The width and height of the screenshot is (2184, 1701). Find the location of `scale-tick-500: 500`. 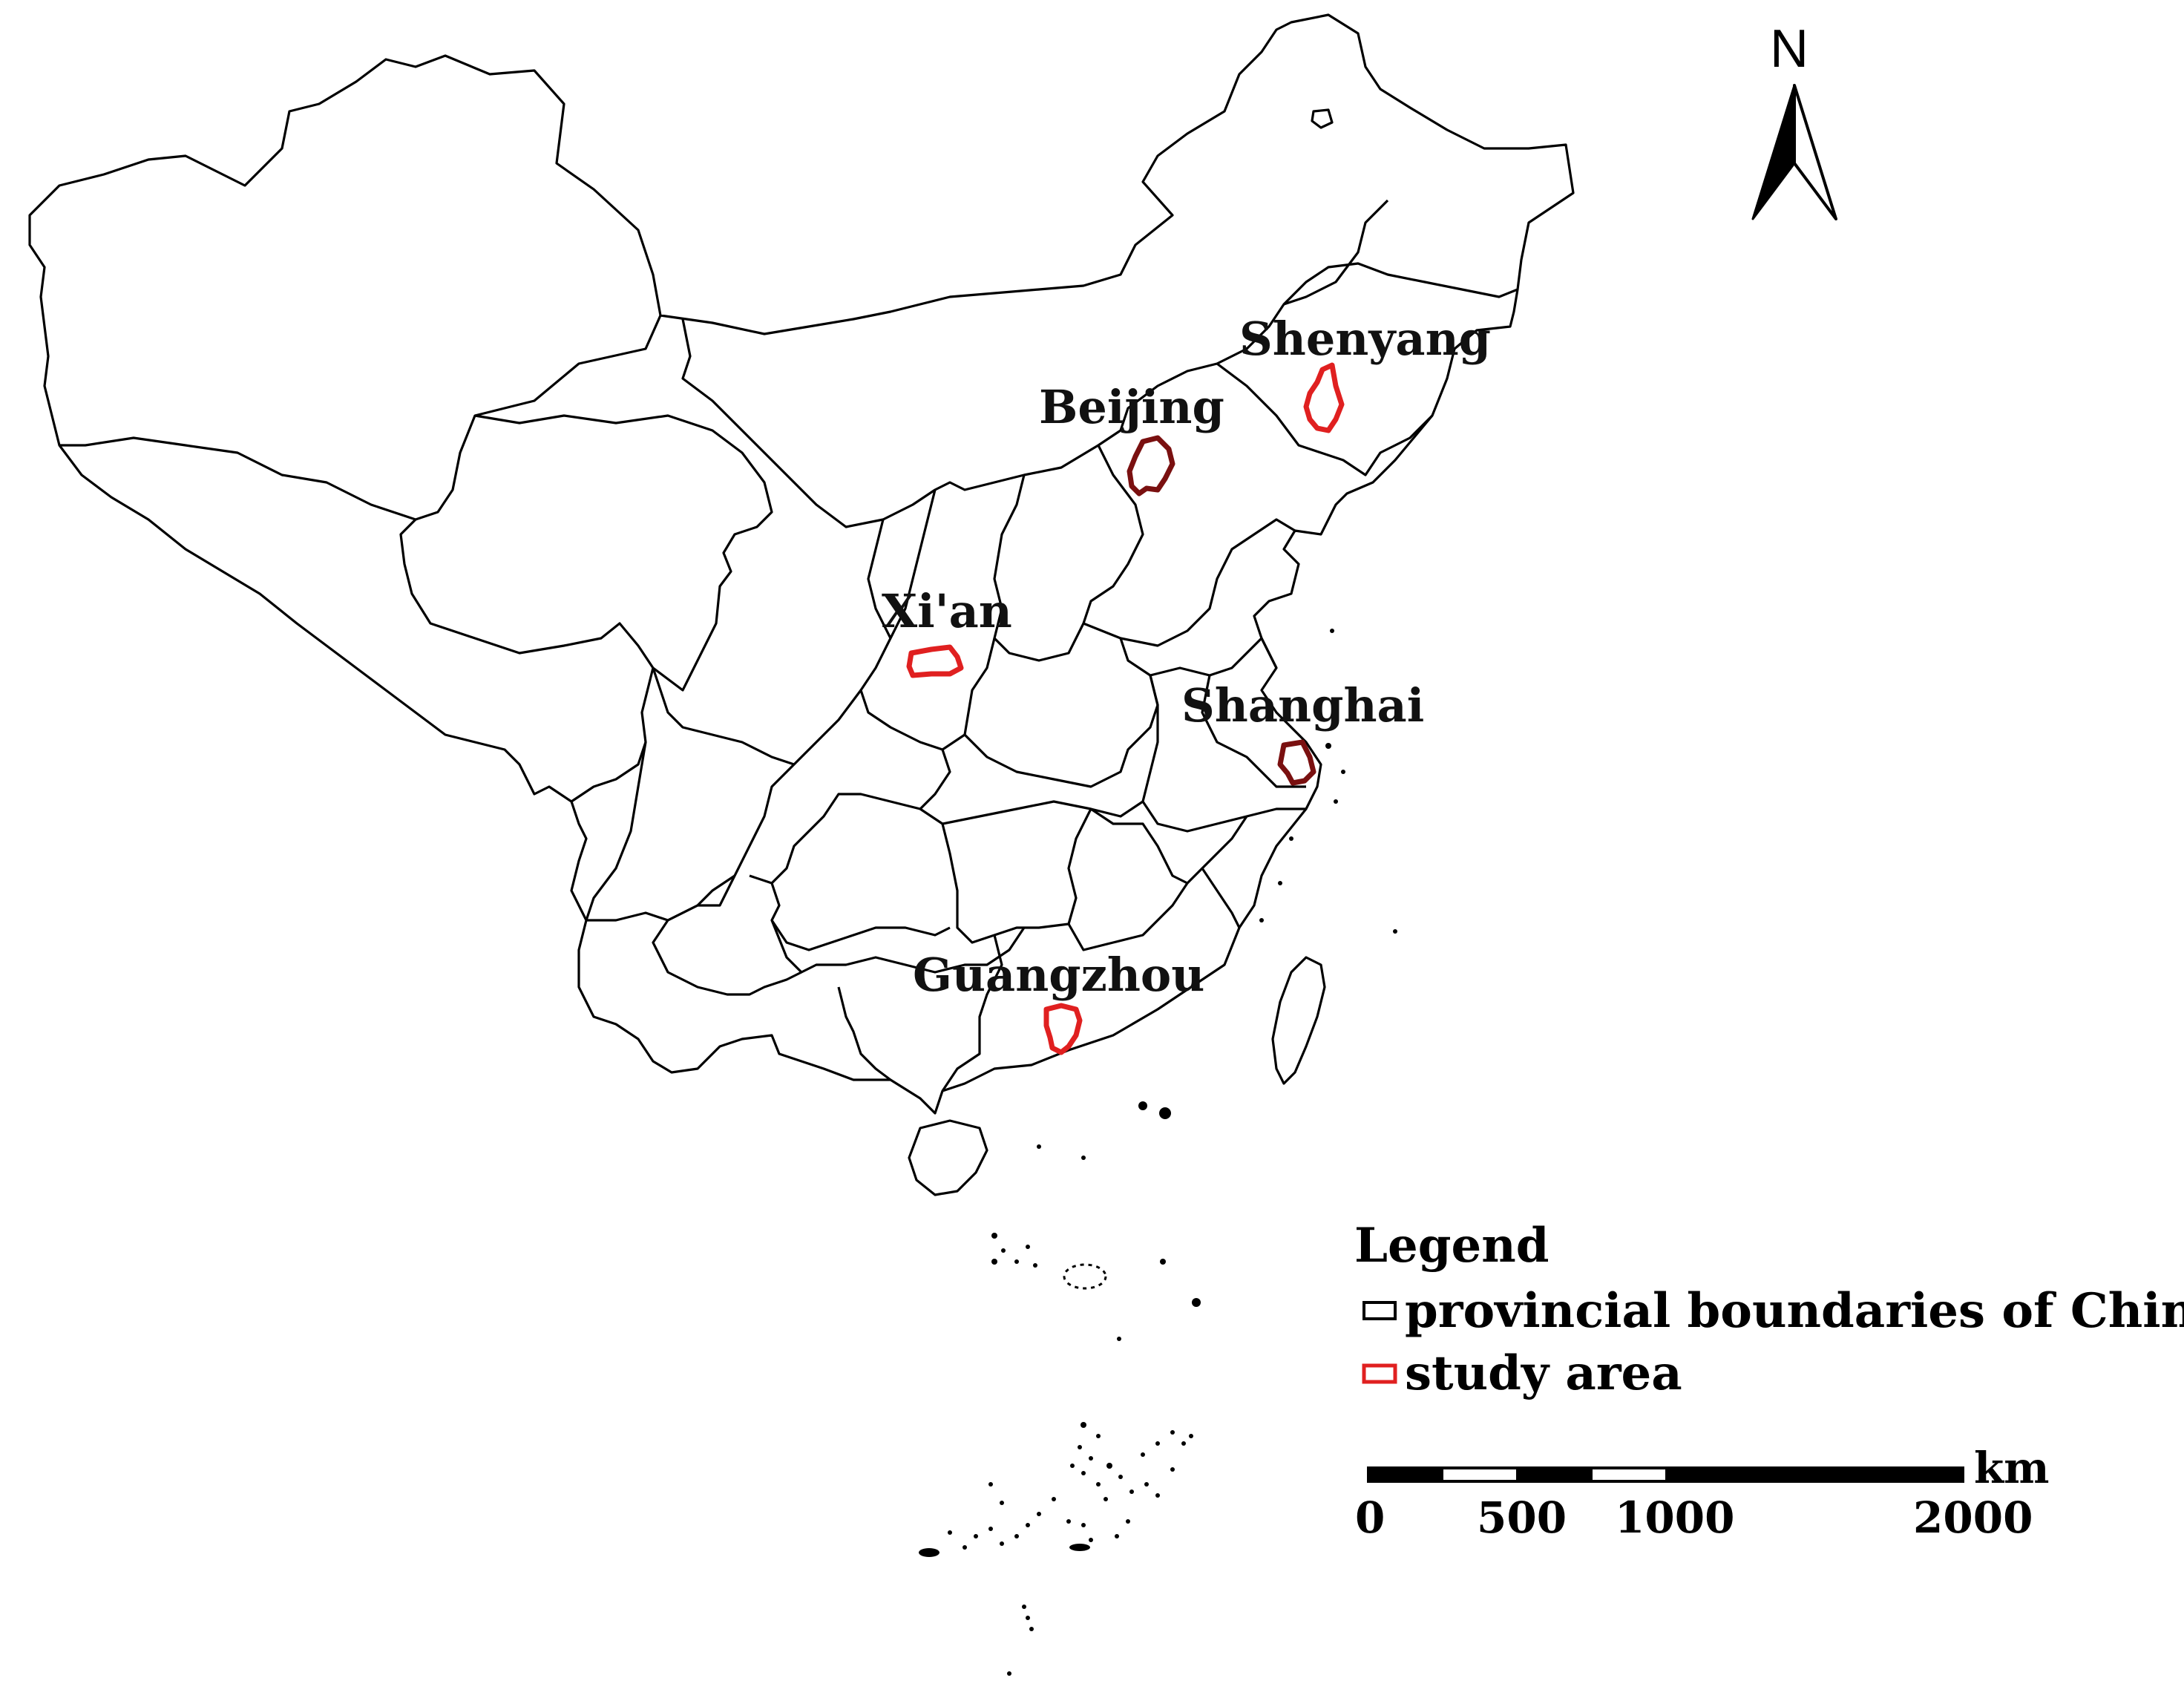

scale-tick-500: 500 is located at coordinates (1522, 1517).